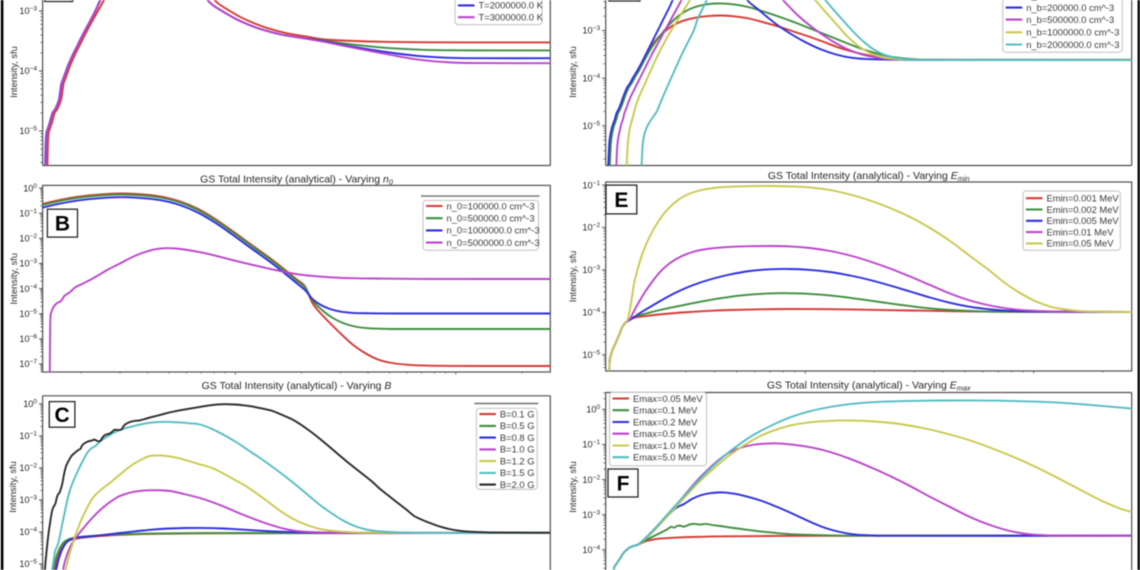  I want to click on svg-text: Emax=1.0 MeV, so click(665, 445).